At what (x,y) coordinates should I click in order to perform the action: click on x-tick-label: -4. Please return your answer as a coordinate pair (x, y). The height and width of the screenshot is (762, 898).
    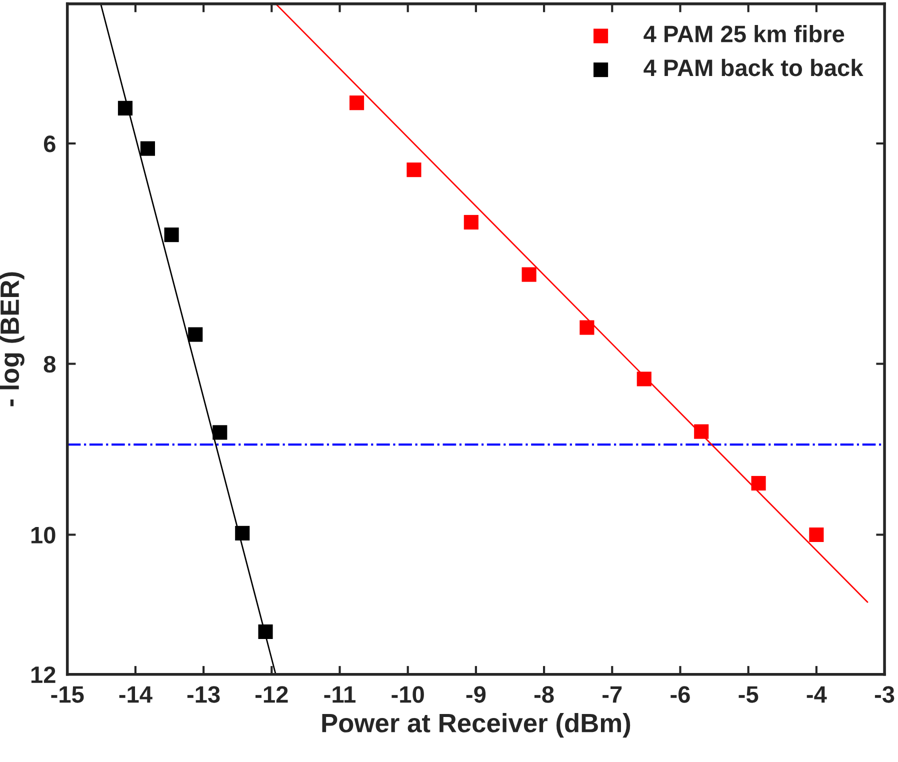
    Looking at the image, I should click on (816, 694).